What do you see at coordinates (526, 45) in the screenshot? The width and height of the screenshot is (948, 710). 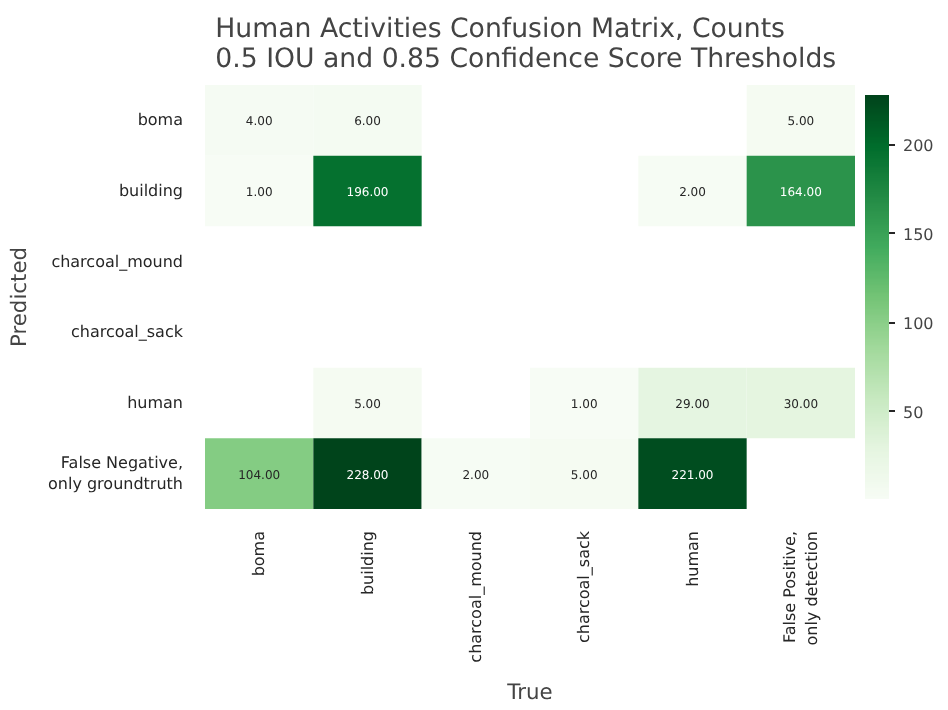 I see `chart-title: Human Activities Confusion Matrix, Counts 0.5 IOU and 0.85 Confidence Score Thresholds` at bounding box center [526, 45].